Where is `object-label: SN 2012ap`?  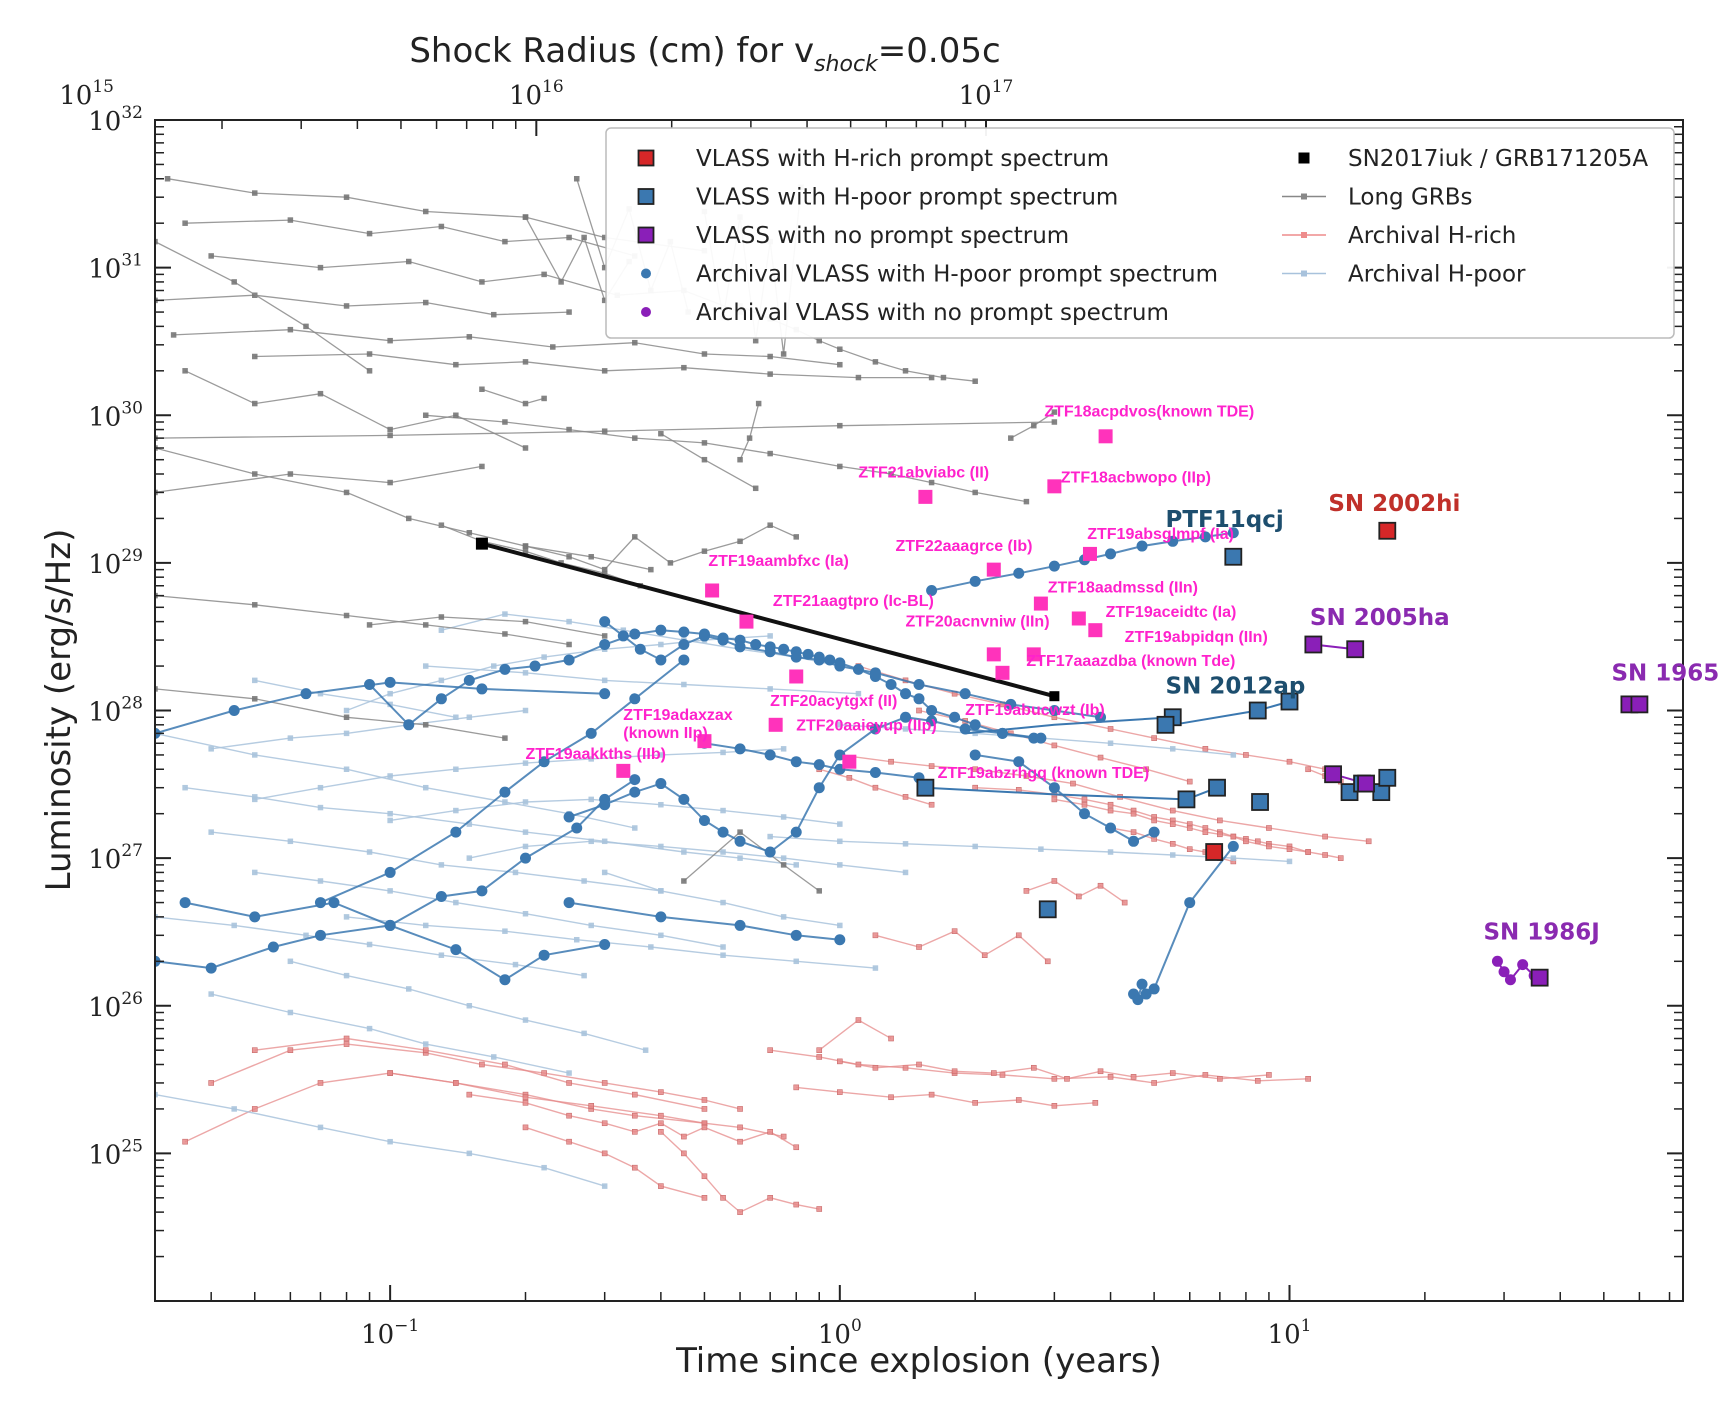 object-label: SN 2012ap is located at coordinates (1236, 687).